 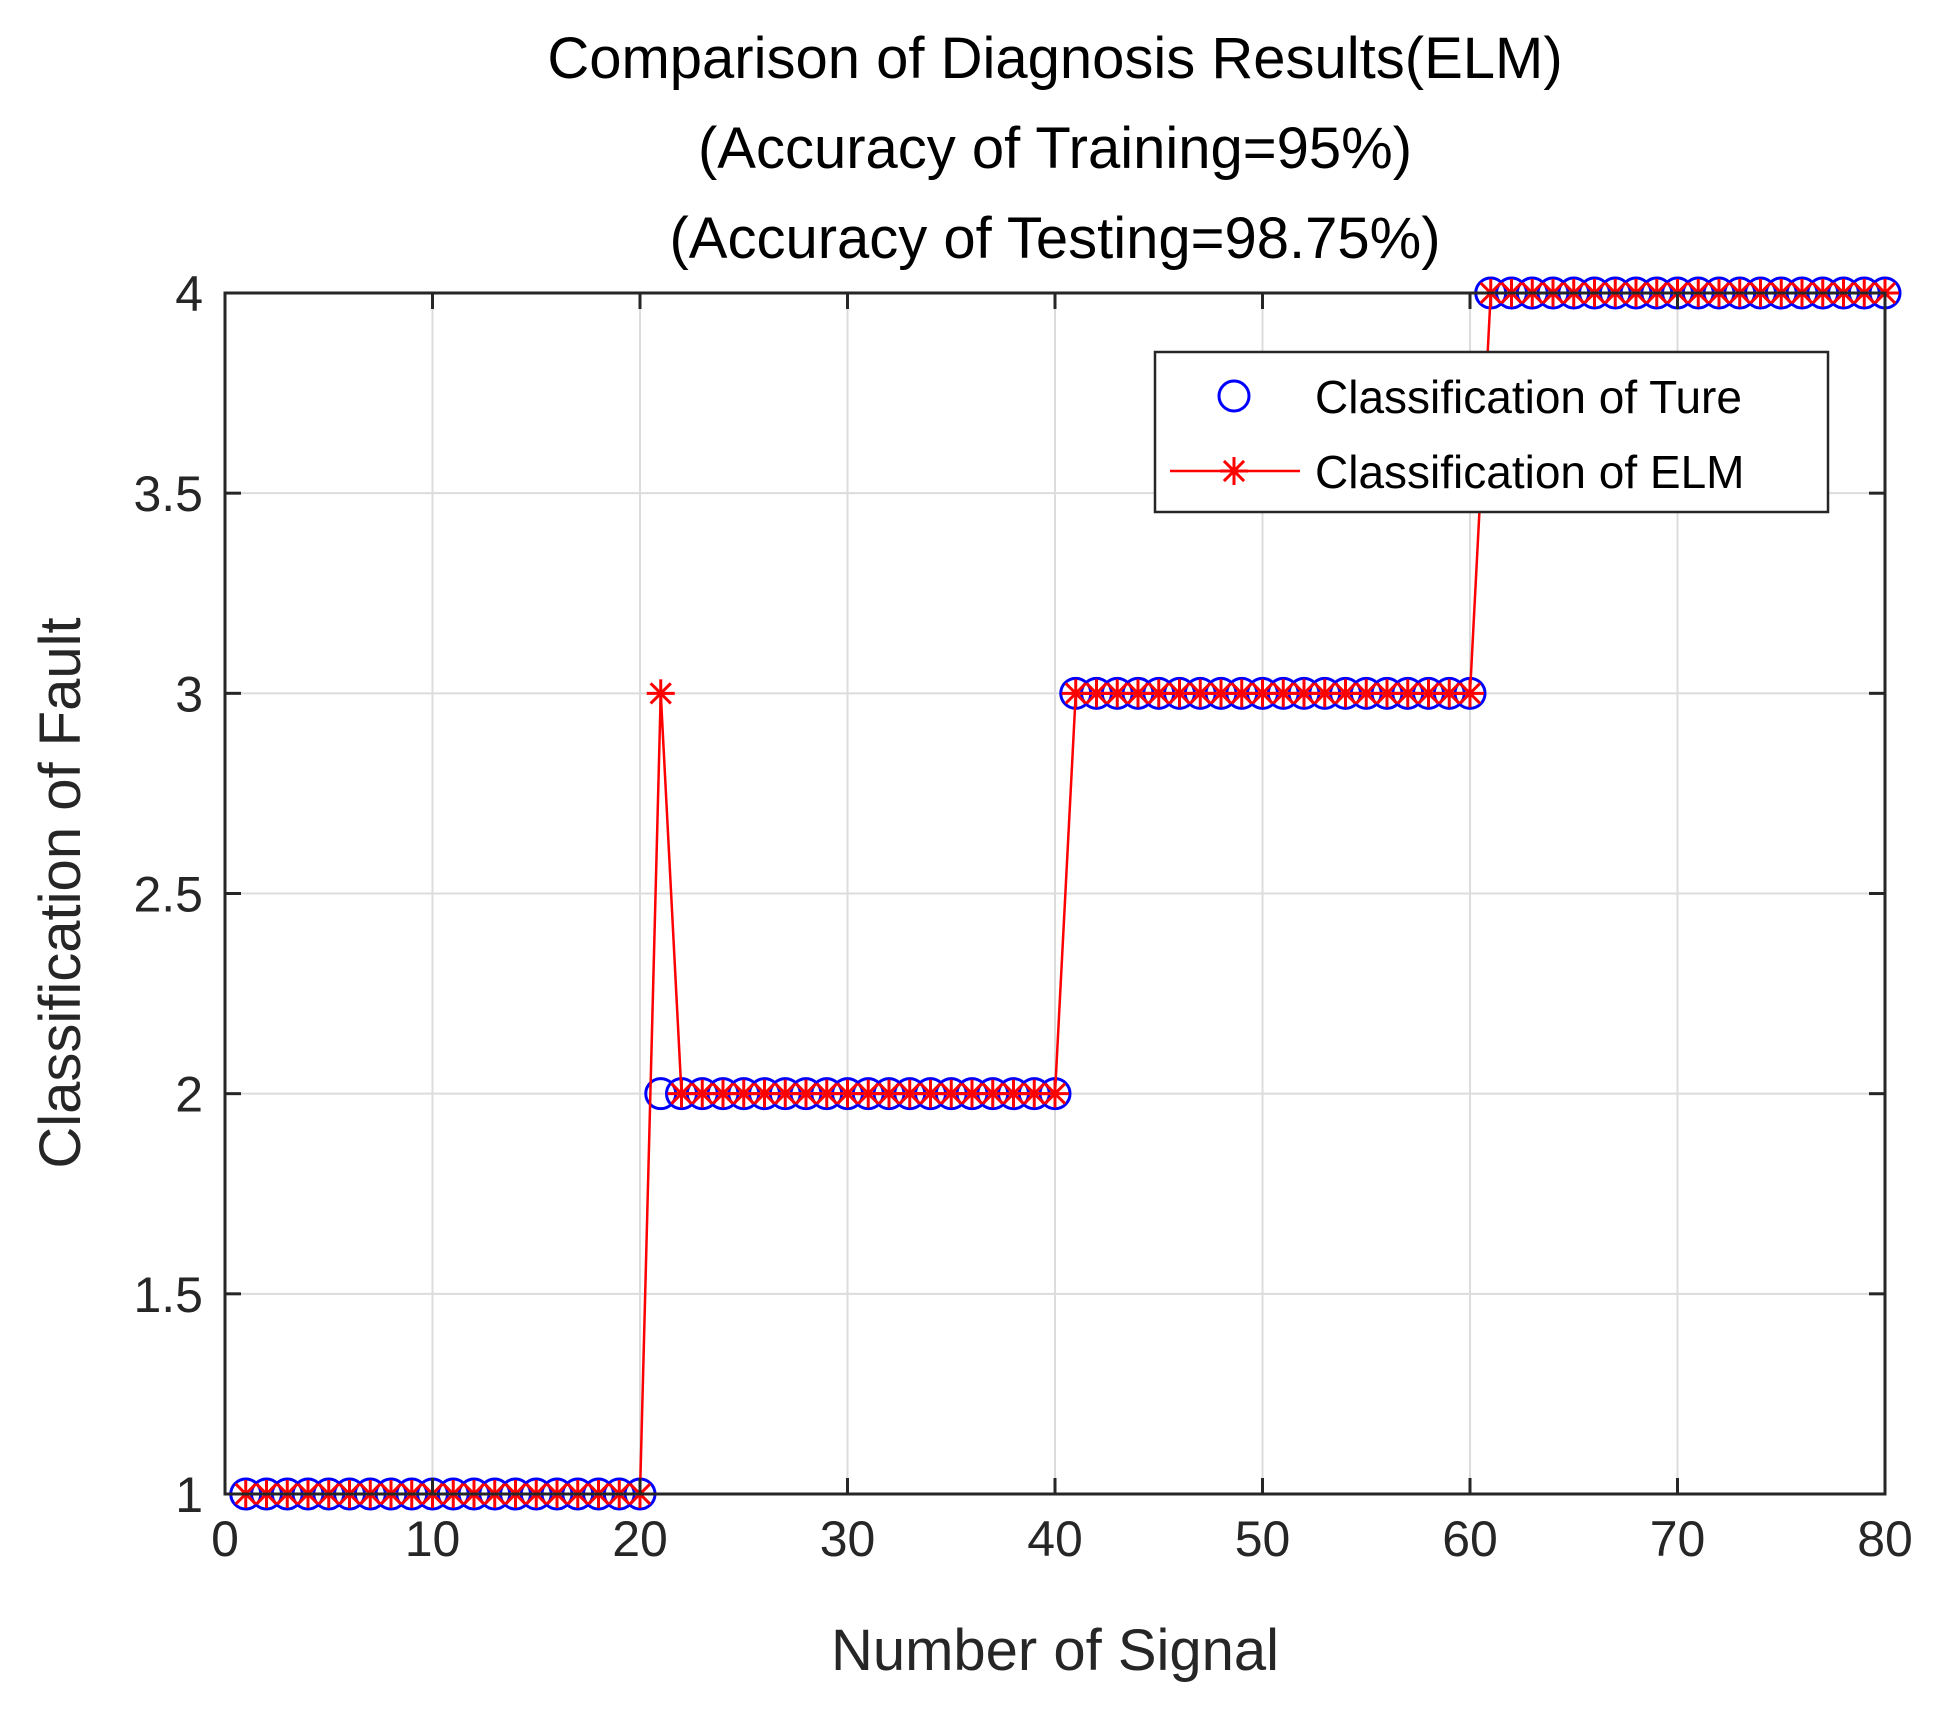 What do you see at coordinates (1055, 1539) in the screenshot?
I see `x-tick-label: 40` at bounding box center [1055, 1539].